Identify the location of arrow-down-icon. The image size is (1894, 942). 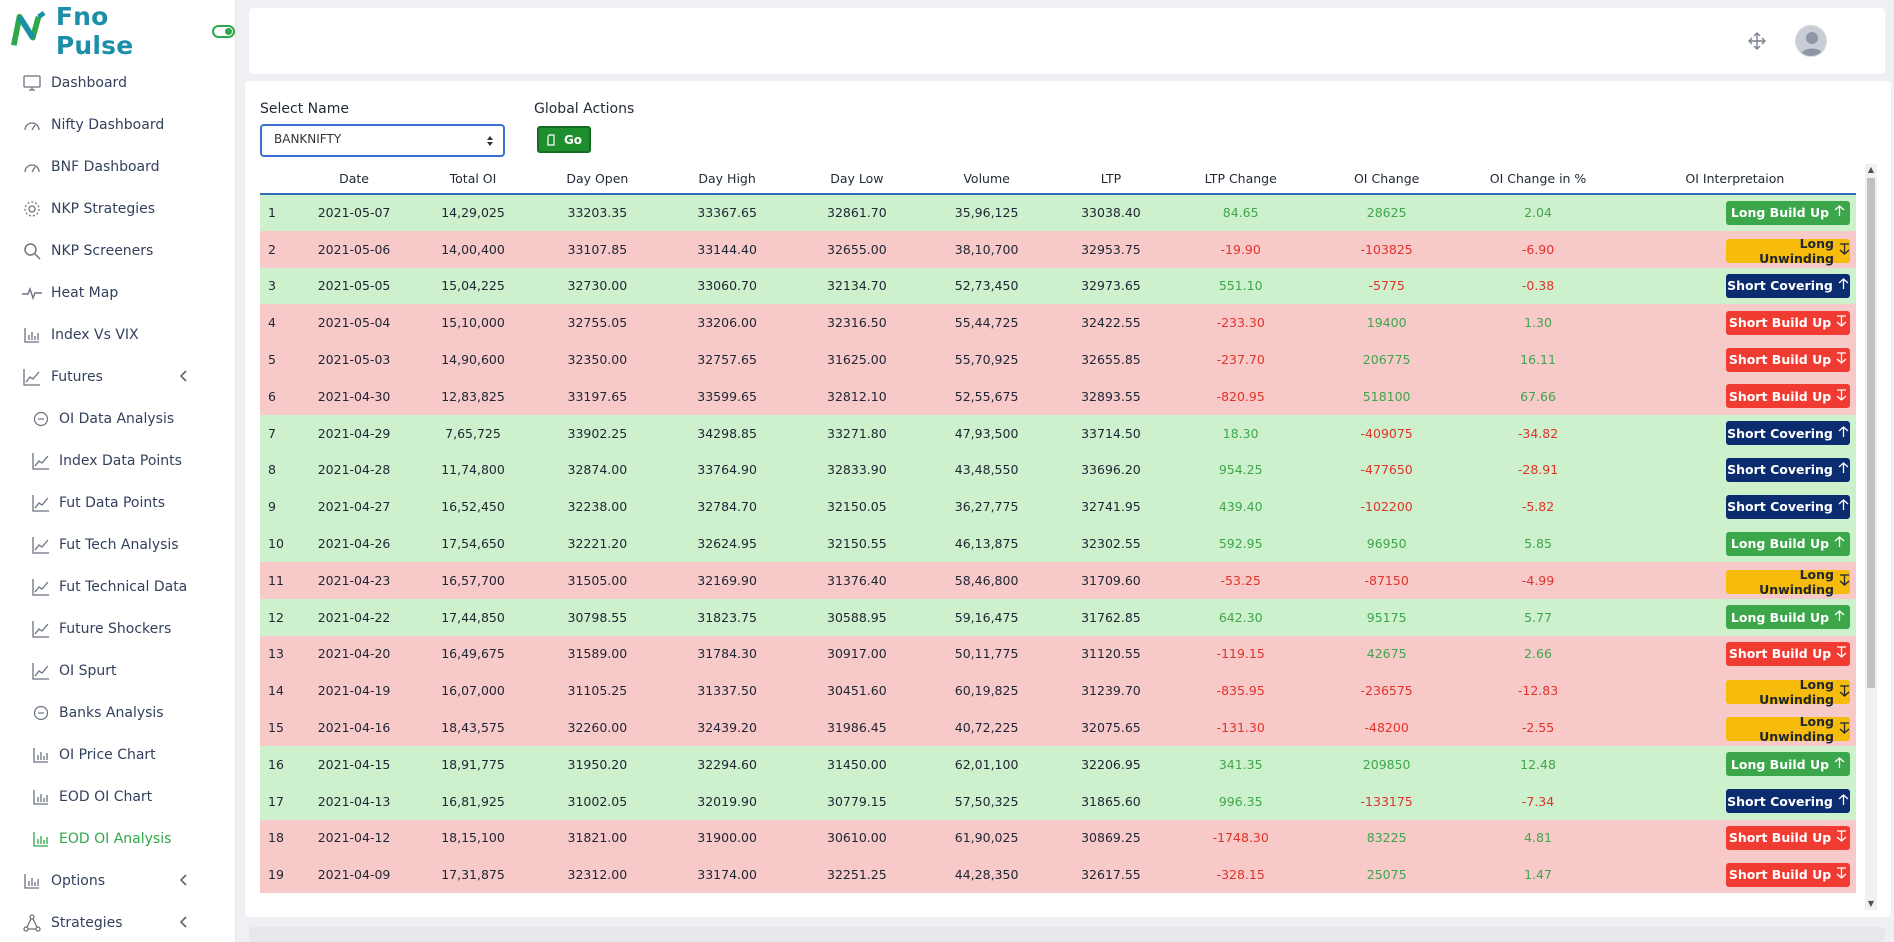
(1844, 581).